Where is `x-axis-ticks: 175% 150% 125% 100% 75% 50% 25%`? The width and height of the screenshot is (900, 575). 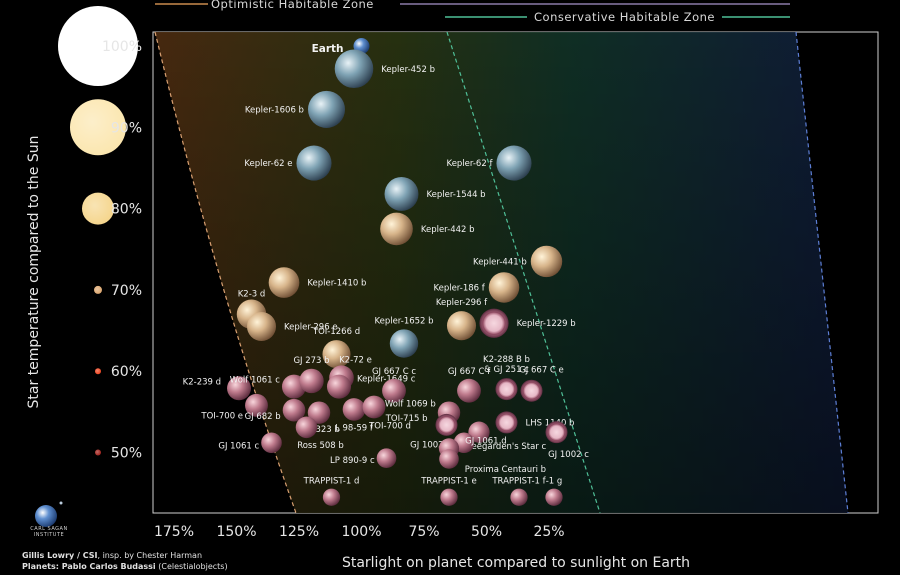
x-axis-ticks: 175% 150% 125% 100% 75% 50% 25% is located at coordinates (359, 532).